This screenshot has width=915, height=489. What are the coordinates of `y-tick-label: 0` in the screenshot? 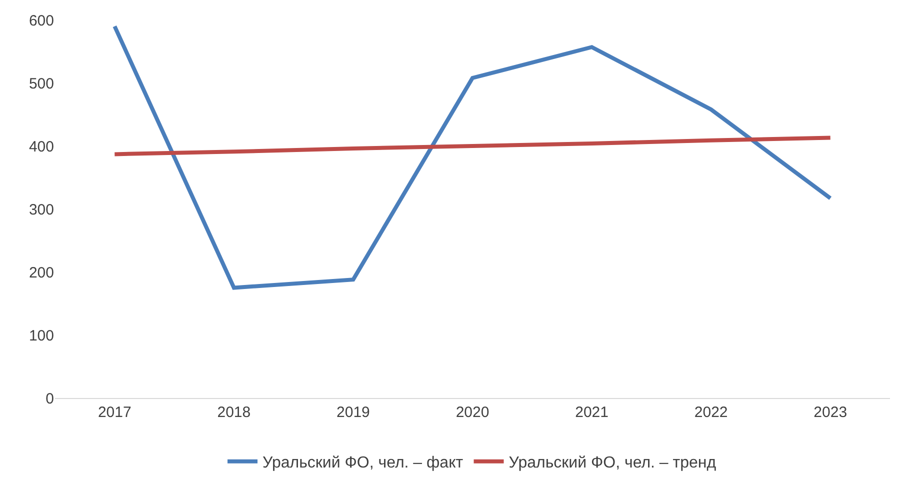 It's located at (50, 399).